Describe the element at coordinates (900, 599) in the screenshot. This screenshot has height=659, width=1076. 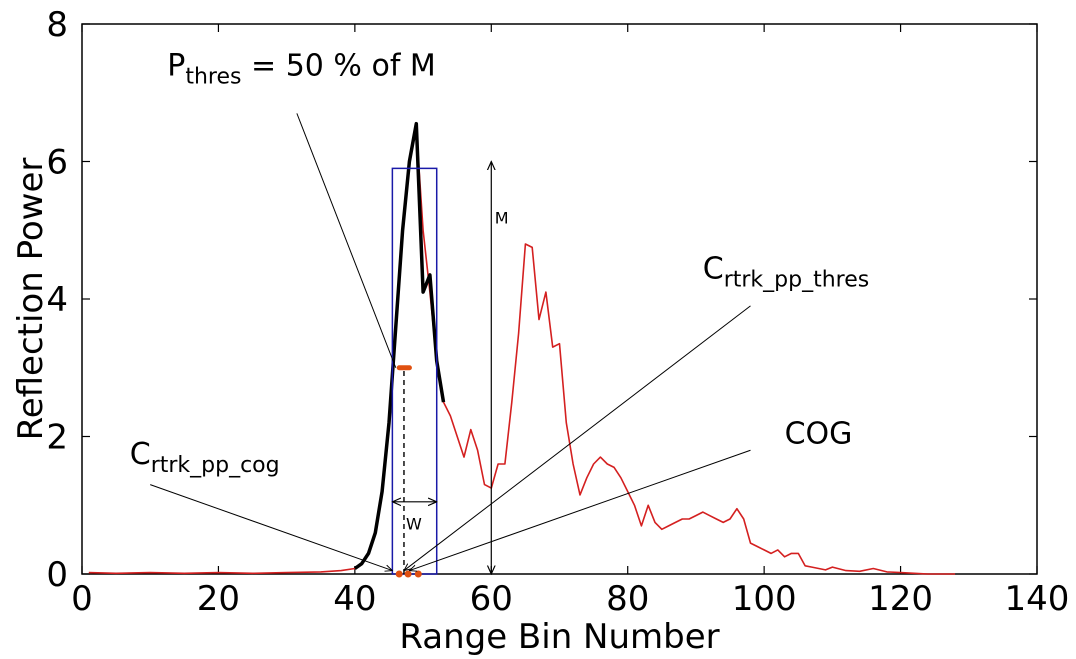
I see `x-tick-label: 120` at that location.